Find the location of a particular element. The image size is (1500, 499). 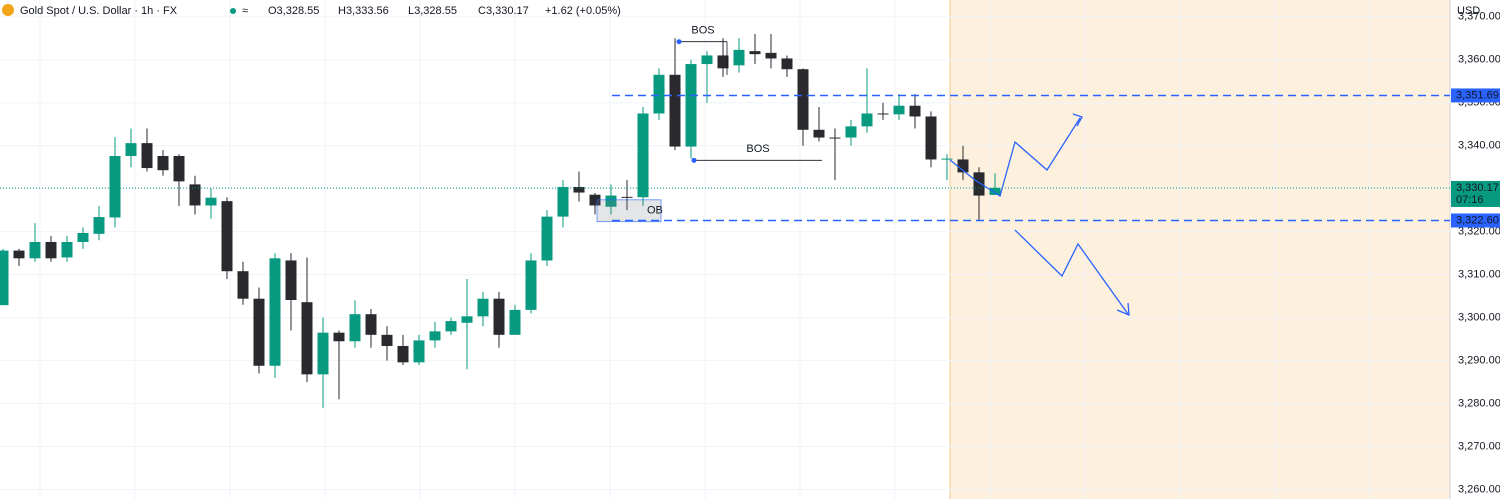

market-icon: ≈ is located at coordinates (245, 11).